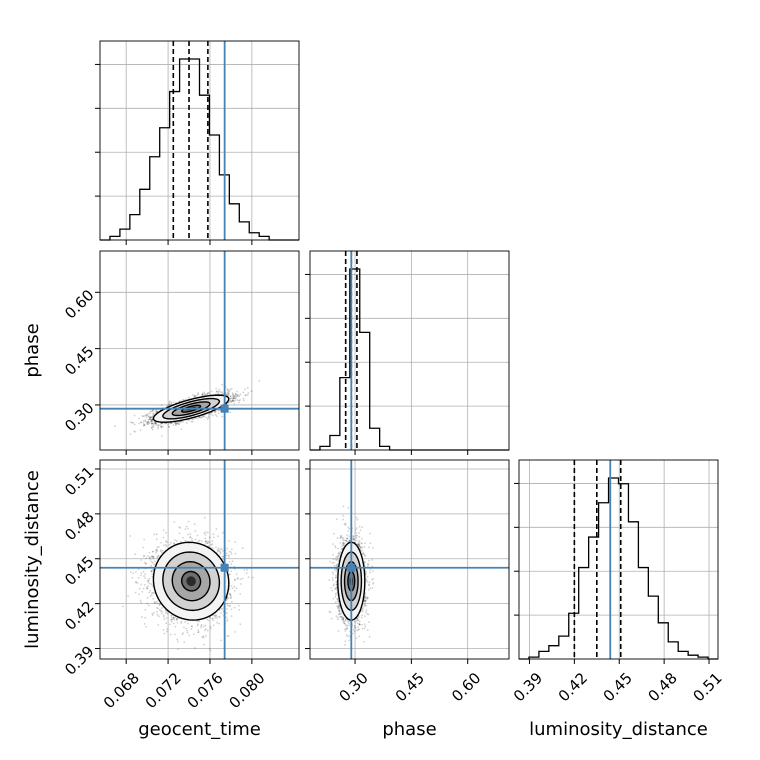 The width and height of the screenshot is (760, 760). Describe the element at coordinates (199, 149) in the screenshot. I see `histogram-geocent_time` at that location.